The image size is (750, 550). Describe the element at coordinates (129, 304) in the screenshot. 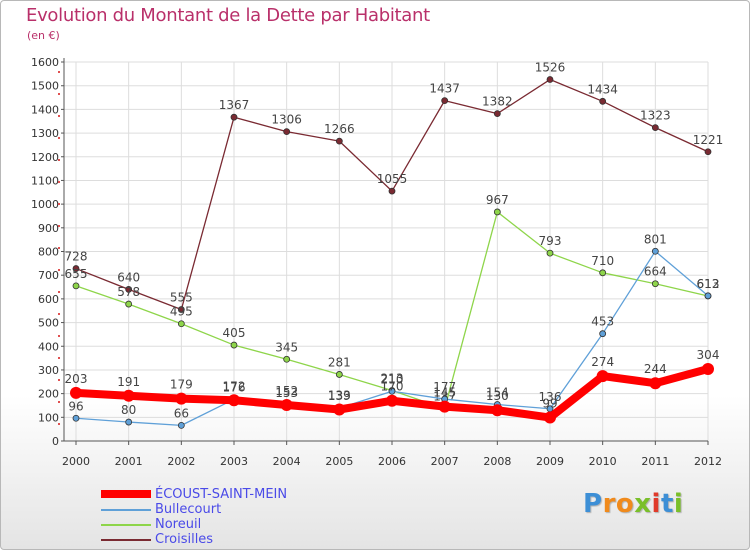

I see `data-point-noreuil-2001` at that location.